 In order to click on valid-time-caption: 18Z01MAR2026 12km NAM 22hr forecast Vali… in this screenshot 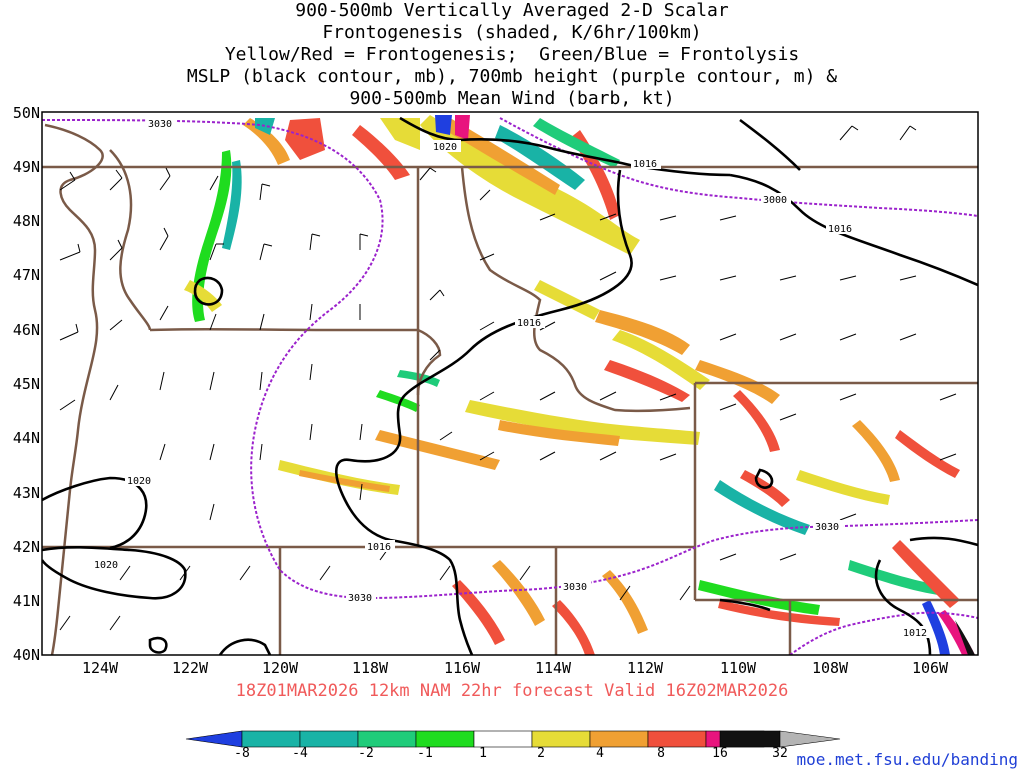, I will do `click(512, 691)`.